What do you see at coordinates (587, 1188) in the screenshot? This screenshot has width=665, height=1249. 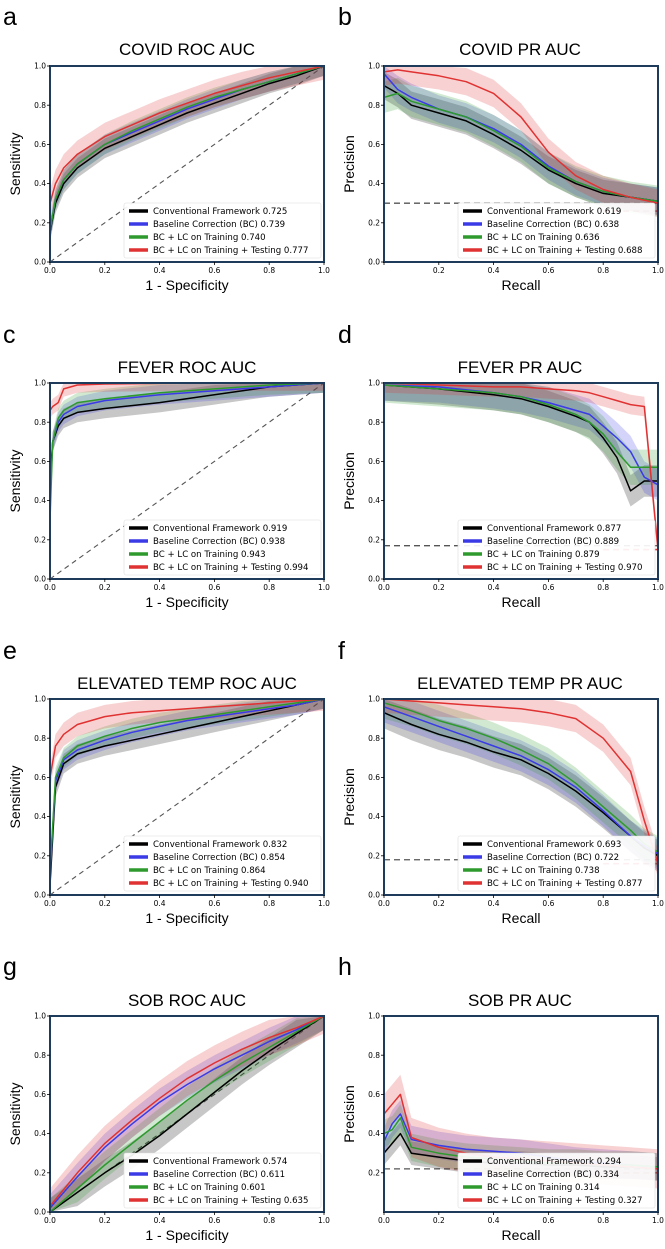 I see `legend-auc-value: 0.314` at bounding box center [587, 1188].